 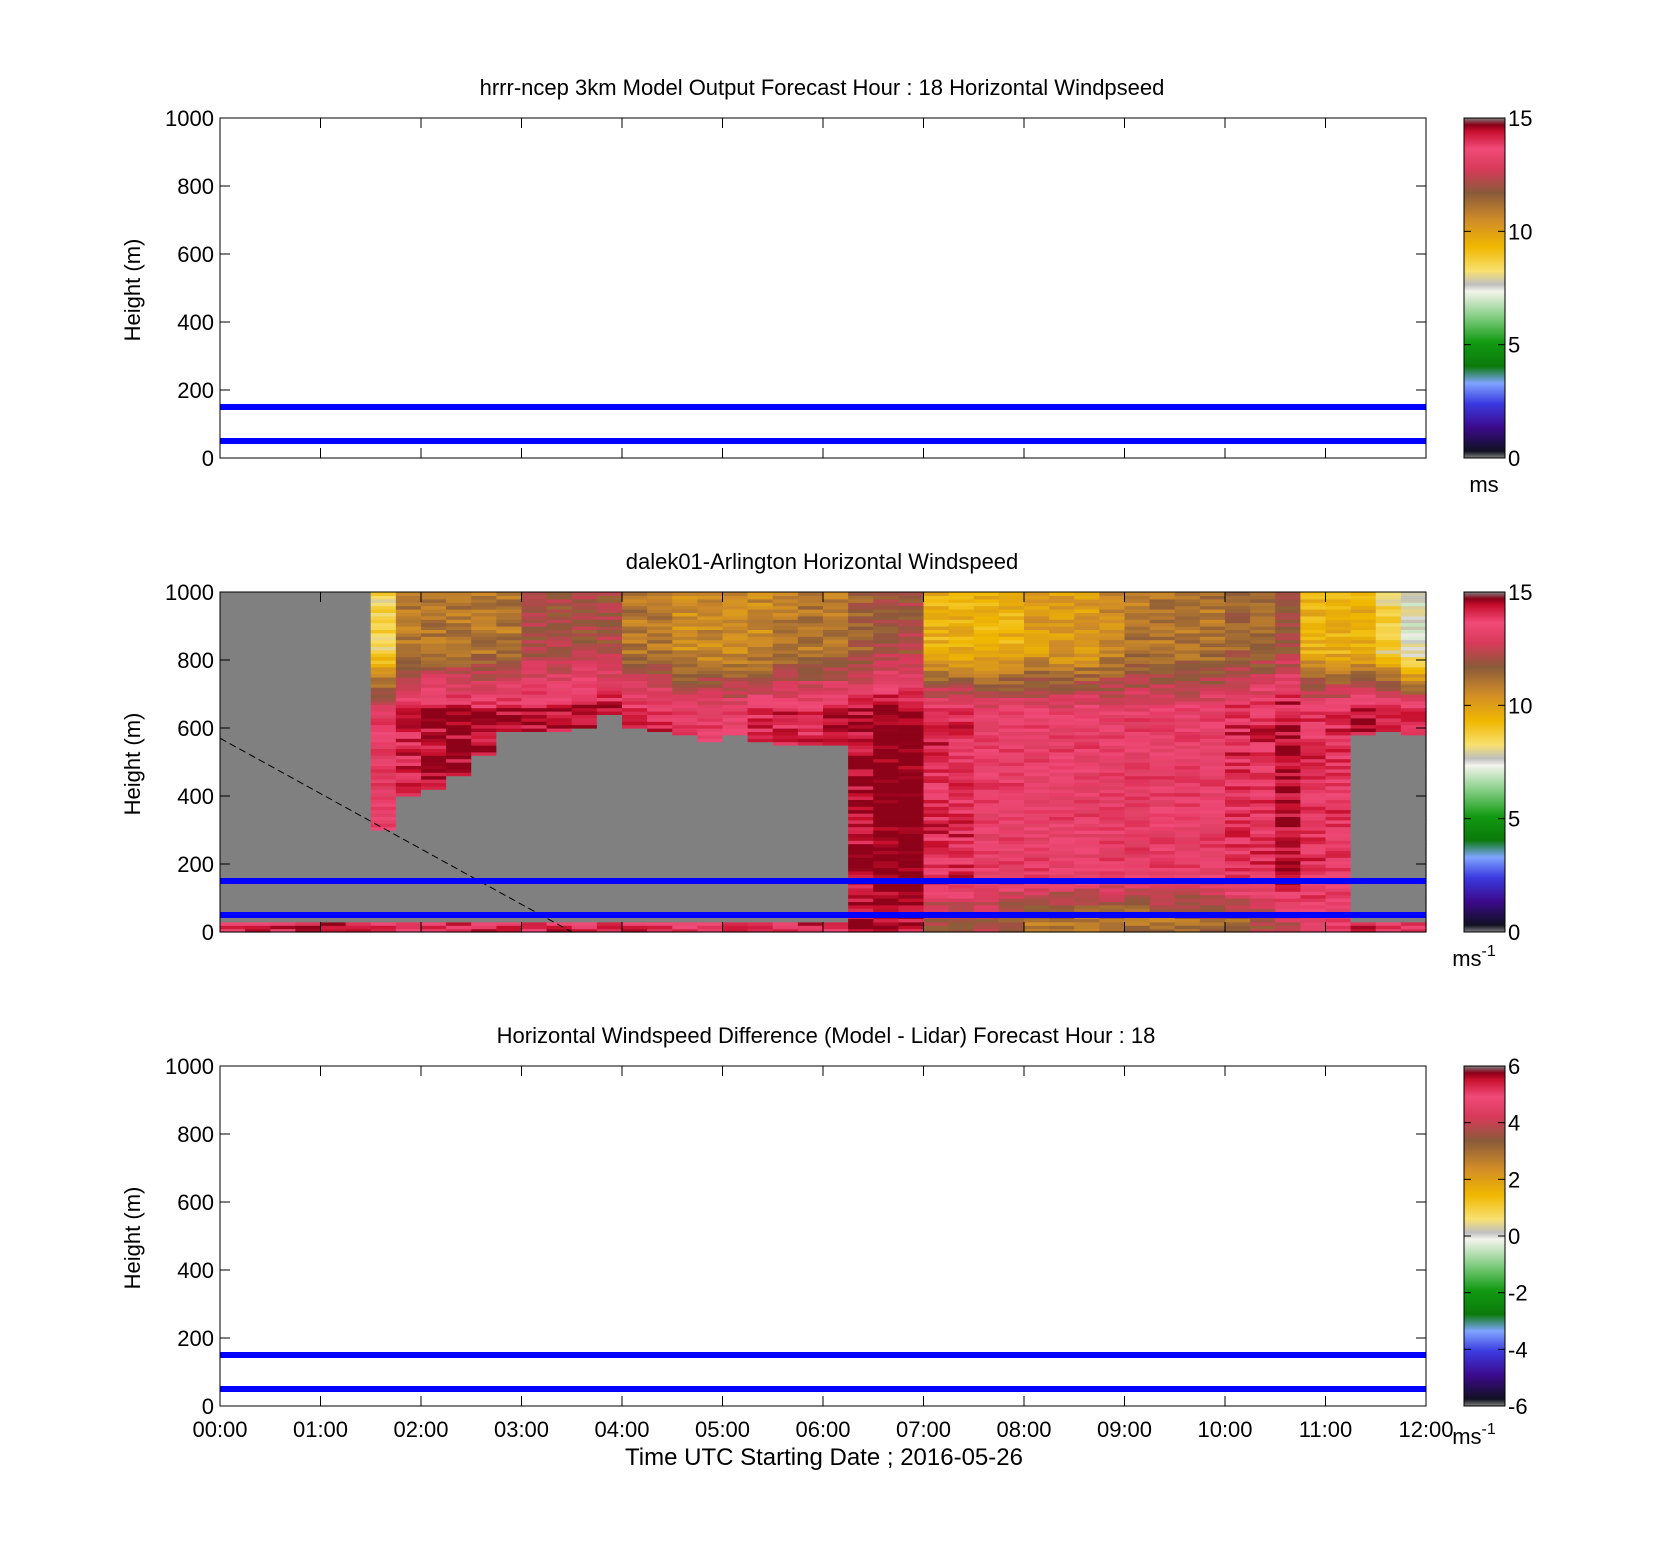 I want to click on x-tick-label: 05:00, so click(x=722, y=1429).